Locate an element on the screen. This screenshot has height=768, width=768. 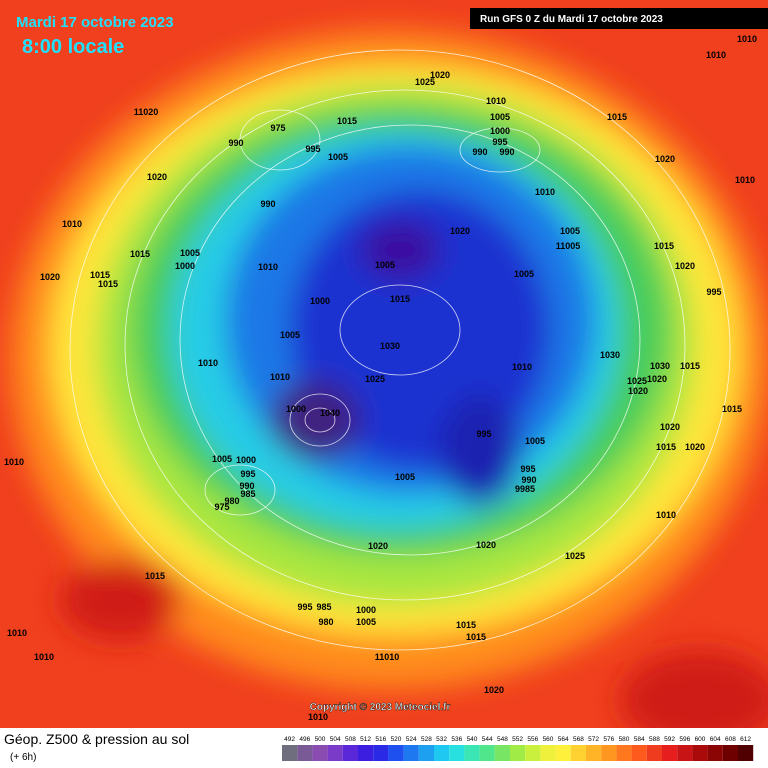
legend-tick: 608 is located at coordinates (730, 739).